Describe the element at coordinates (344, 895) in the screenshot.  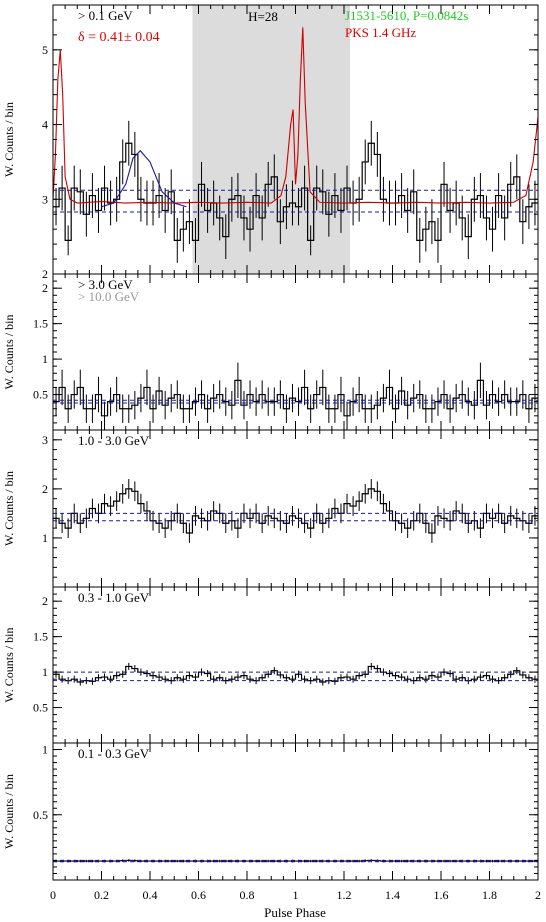
I see `x-tick-label: 1.2` at that location.